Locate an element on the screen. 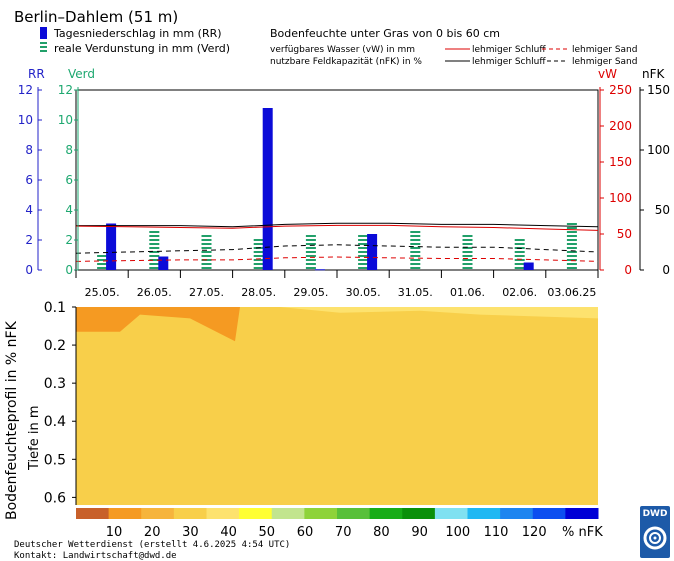 This screenshot has height=561, width=674. colorbar-label: 30 is located at coordinates (190, 532).